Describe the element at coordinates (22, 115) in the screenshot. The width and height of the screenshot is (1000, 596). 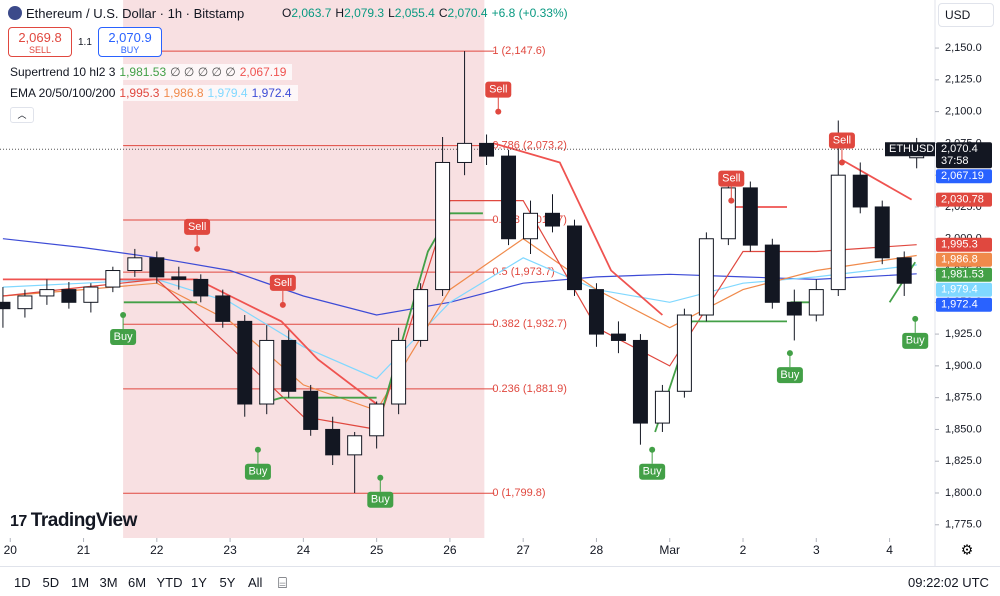
I see `collapse-button: ︿` at that location.